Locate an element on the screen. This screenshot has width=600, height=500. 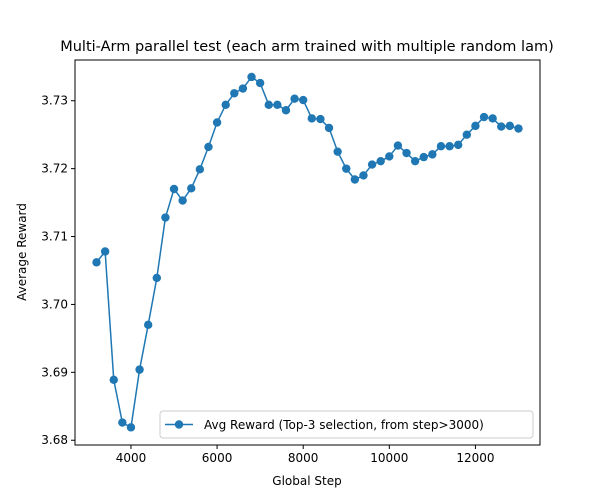
y-tick-label: 3.72 is located at coordinates (54, 169).